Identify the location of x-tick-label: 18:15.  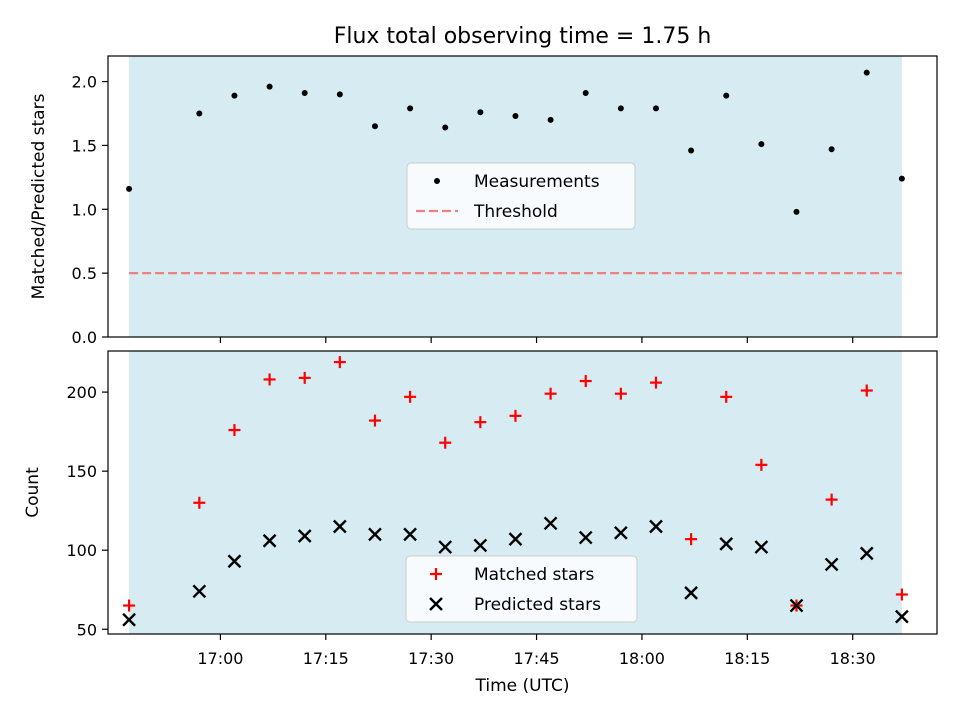
(747, 658).